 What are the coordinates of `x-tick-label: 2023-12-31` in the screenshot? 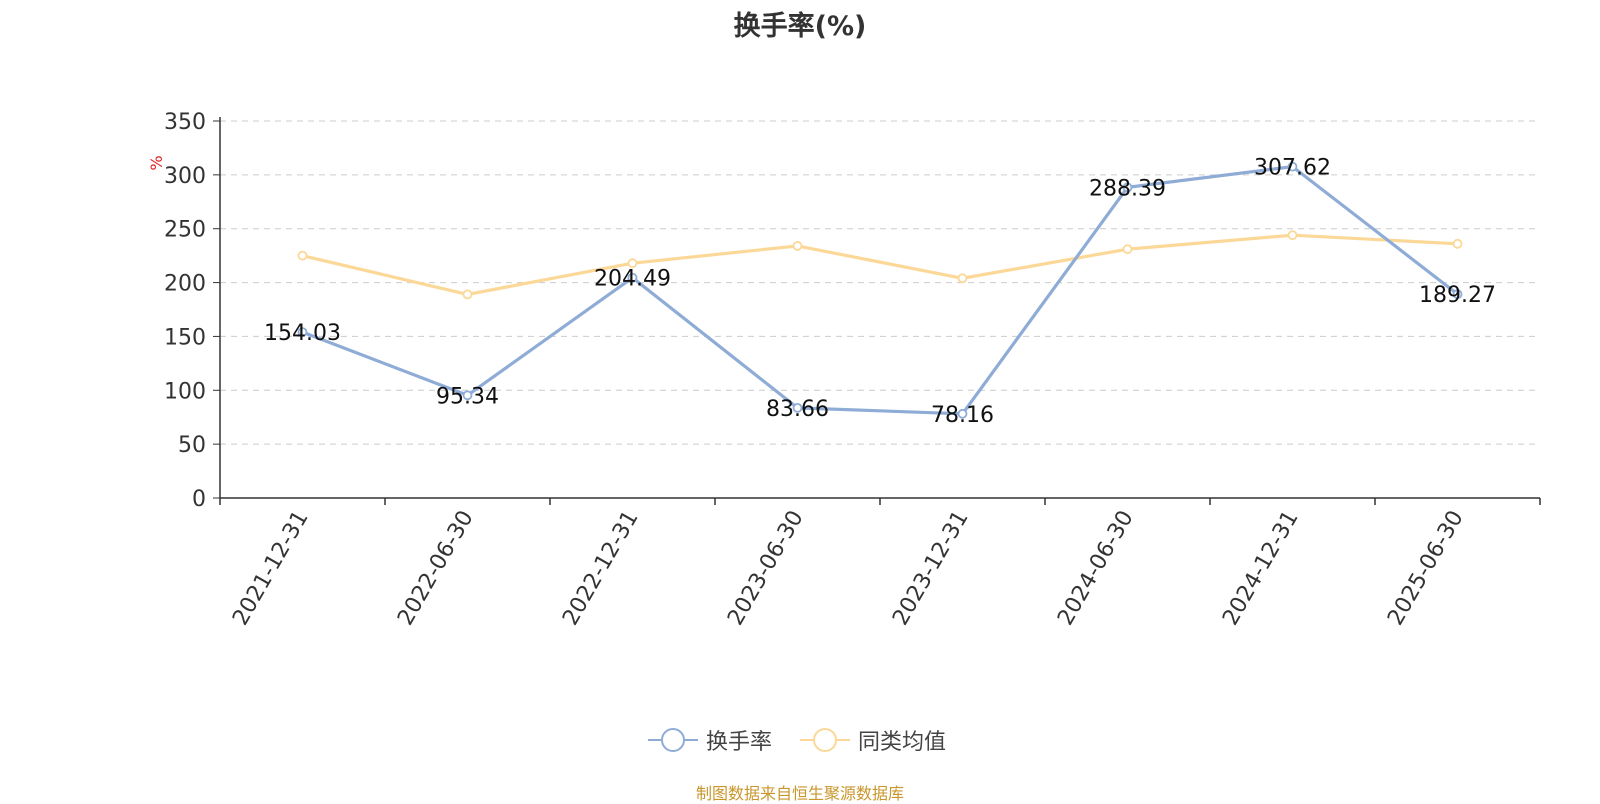 It's located at (931, 568).